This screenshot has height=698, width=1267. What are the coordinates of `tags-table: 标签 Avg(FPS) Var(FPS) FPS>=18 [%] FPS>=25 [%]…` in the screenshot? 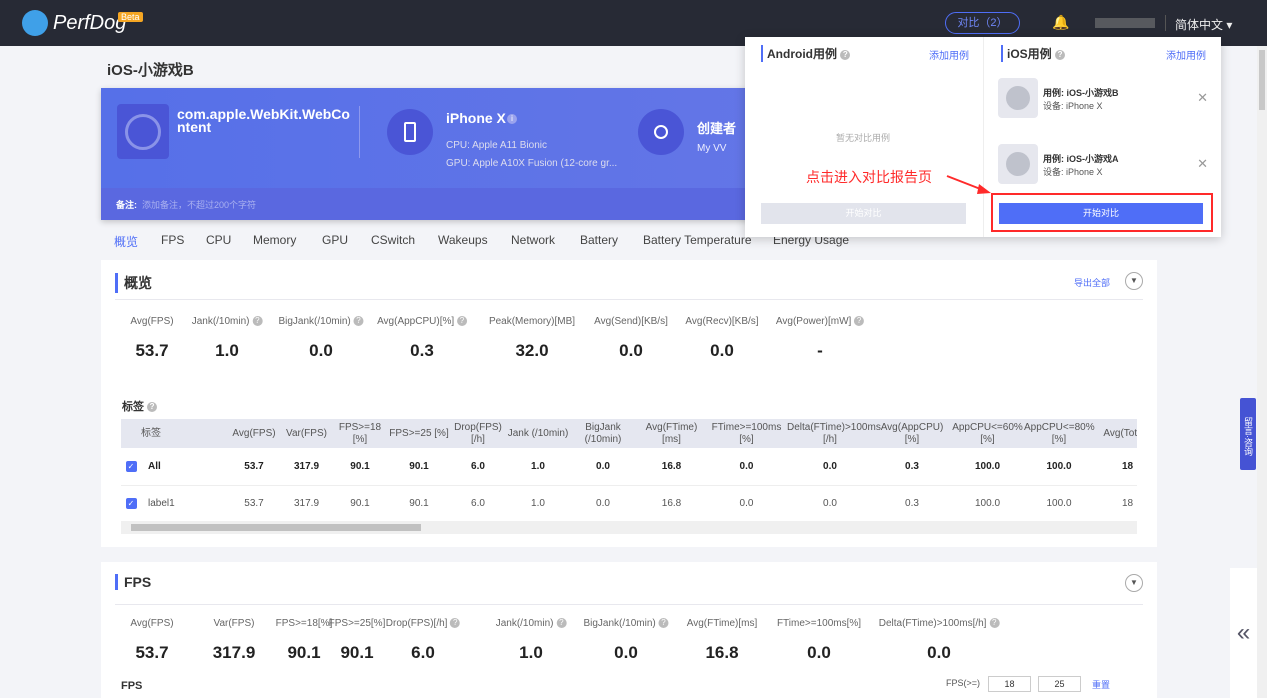 It's located at (629, 476).